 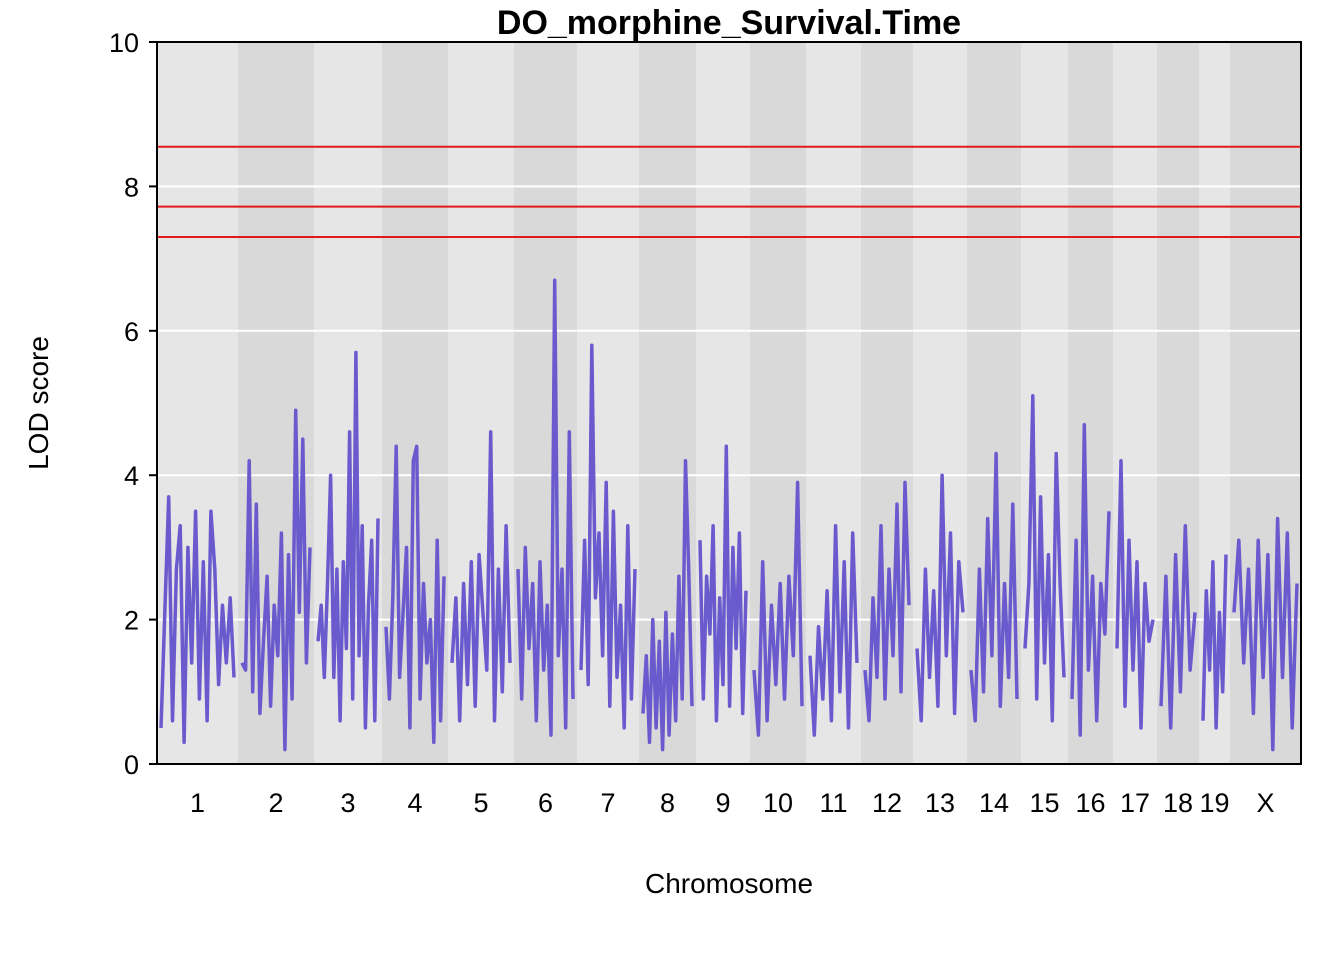 I want to click on x-tick-label-18: 18, so click(x=1178, y=803).